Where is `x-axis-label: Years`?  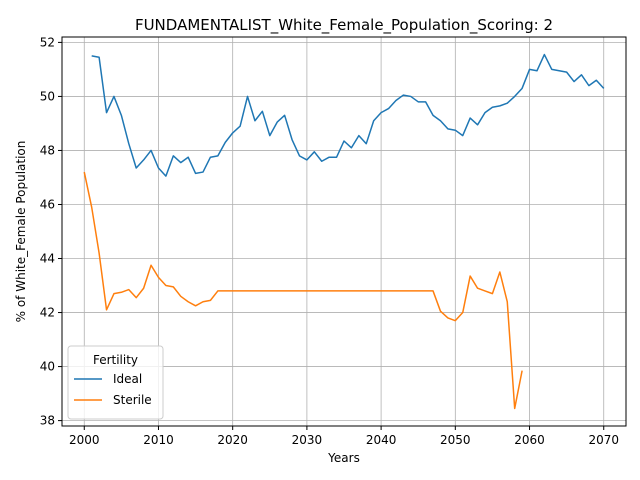 x-axis-label: Years is located at coordinates (343, 458).